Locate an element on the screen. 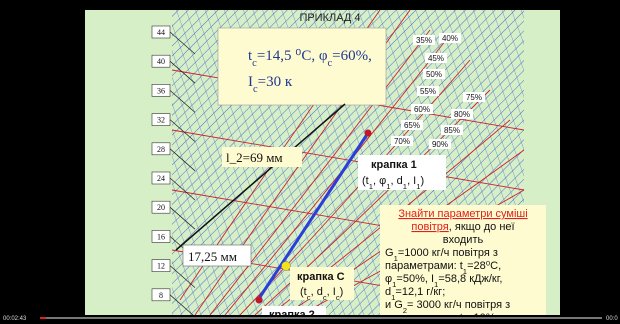 The image size is (620, 324). task-line: входить is located at coordinates (463, 240).